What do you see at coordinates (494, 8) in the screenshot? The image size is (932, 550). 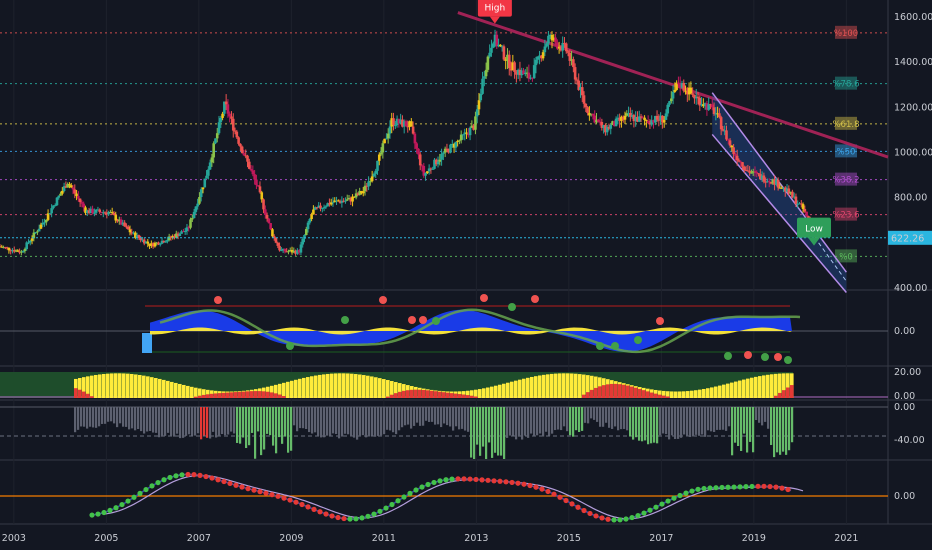 I see `annotation-box-high` at bounding box center [494, 8].